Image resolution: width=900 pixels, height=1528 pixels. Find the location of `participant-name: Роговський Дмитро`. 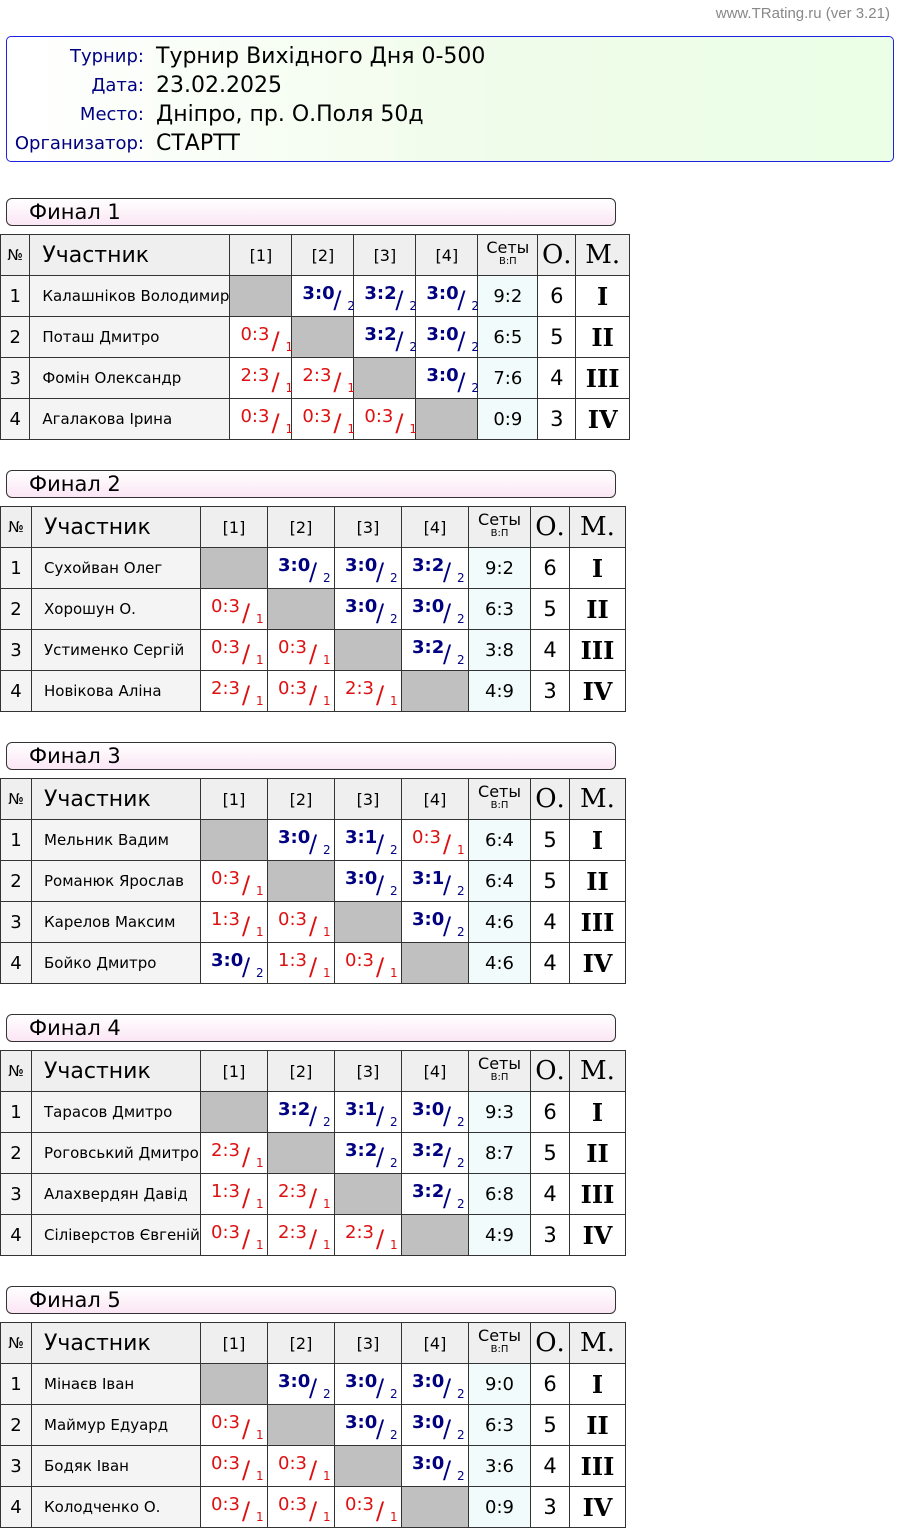

participant-name: Роговський Дмитро is located at coordinates (116, 1153).